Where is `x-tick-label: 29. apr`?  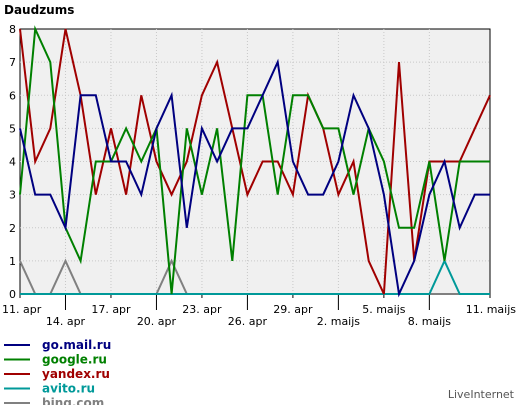
x-tick-label: 29. apr is located at coordinates (293, 309).